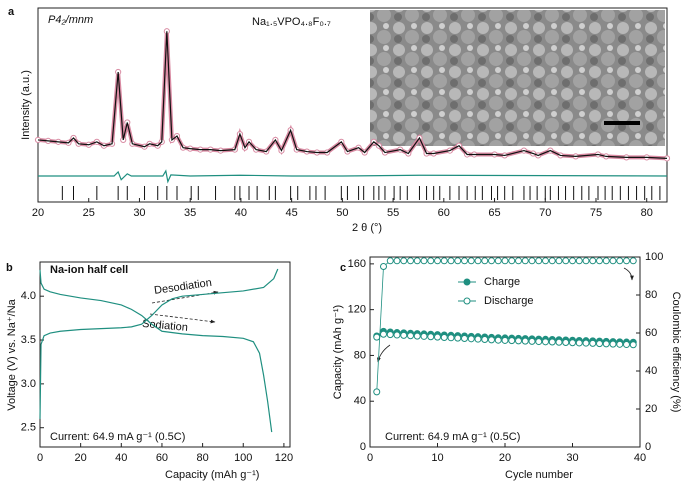 This screenshot has height=485, width=685. What do you see at coordinates (357, 310) in the screenshot?
I see `y-tick-label: 120` at bounding box center [357, 310].